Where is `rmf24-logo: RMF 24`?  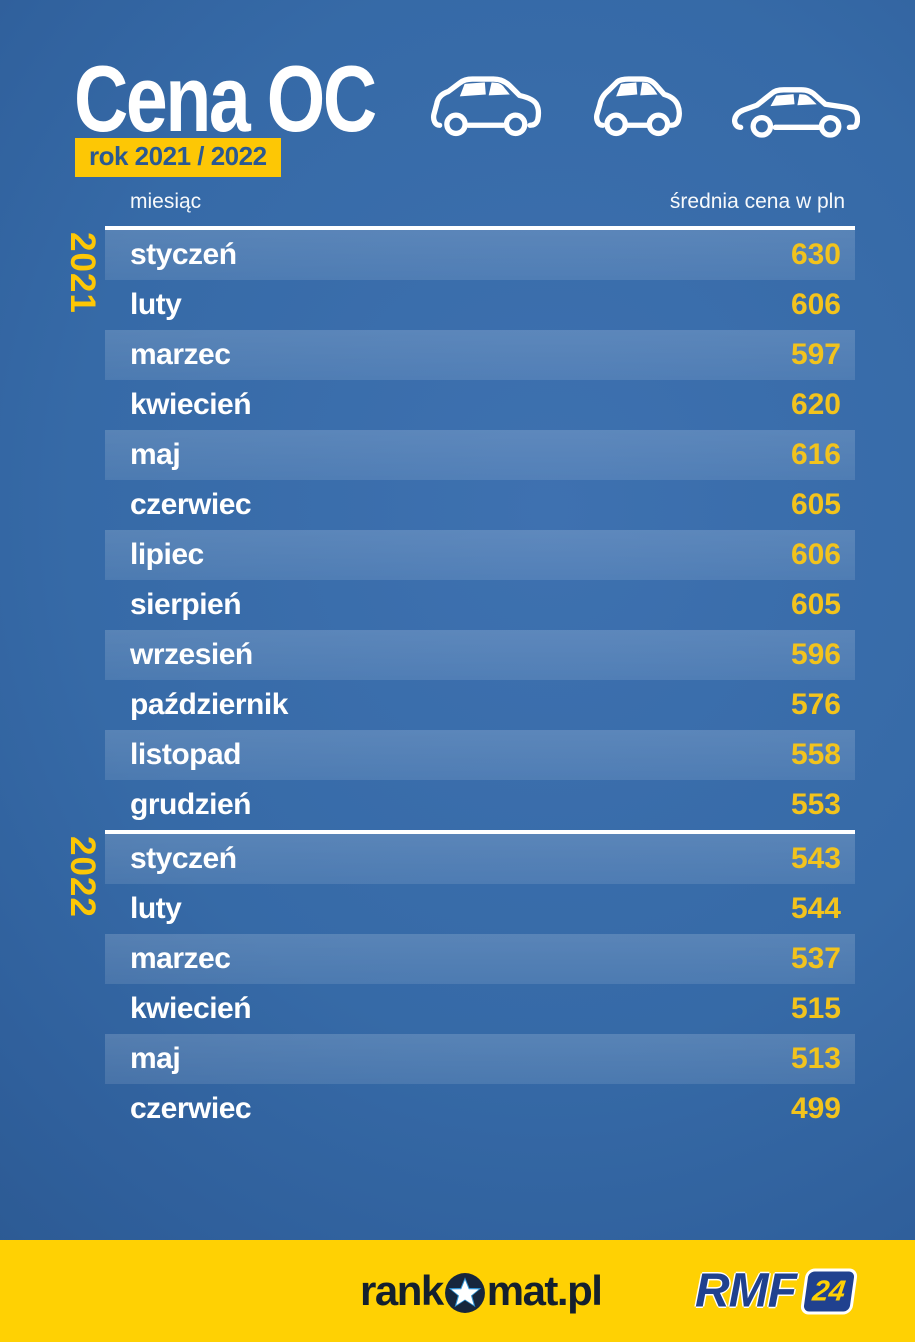
rmf24-logo: RMF 24 is located at coordinates (777, 1291).